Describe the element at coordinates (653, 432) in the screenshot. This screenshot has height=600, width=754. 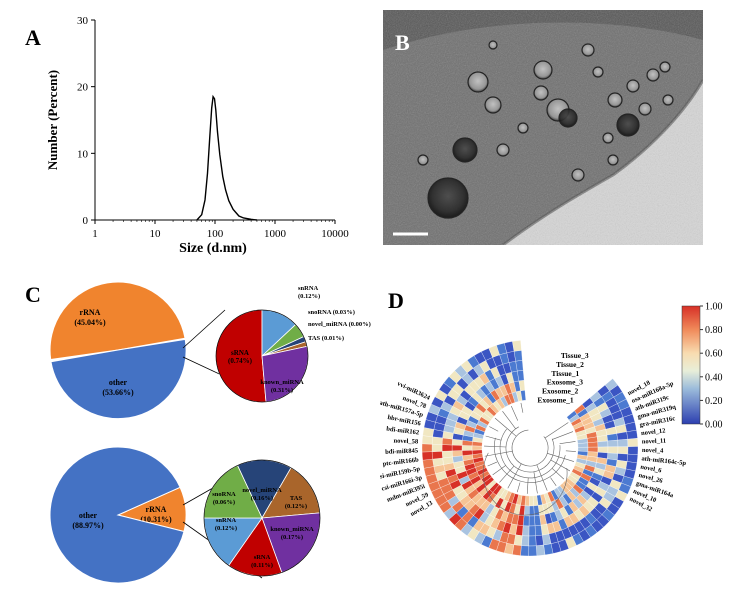
I see `gene-label: novel_12` at that location.